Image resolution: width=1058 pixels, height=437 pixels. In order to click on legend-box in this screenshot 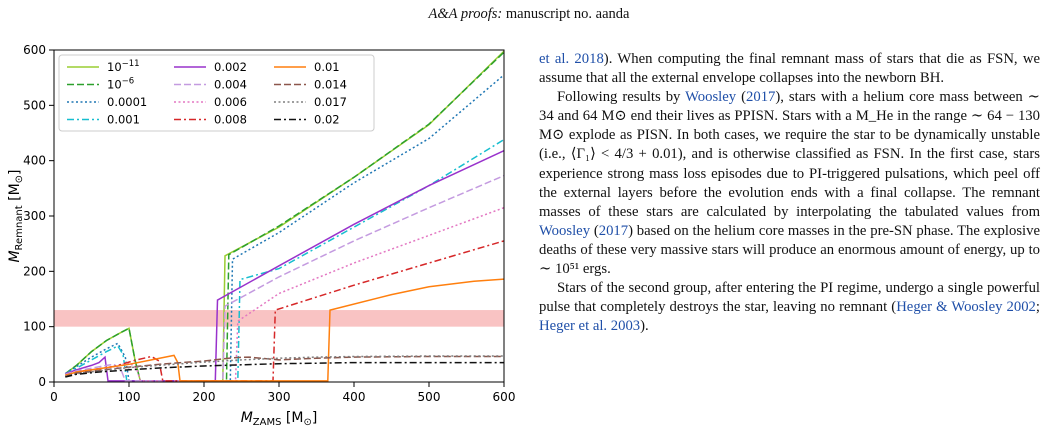, I will do `click(216, 93)`.